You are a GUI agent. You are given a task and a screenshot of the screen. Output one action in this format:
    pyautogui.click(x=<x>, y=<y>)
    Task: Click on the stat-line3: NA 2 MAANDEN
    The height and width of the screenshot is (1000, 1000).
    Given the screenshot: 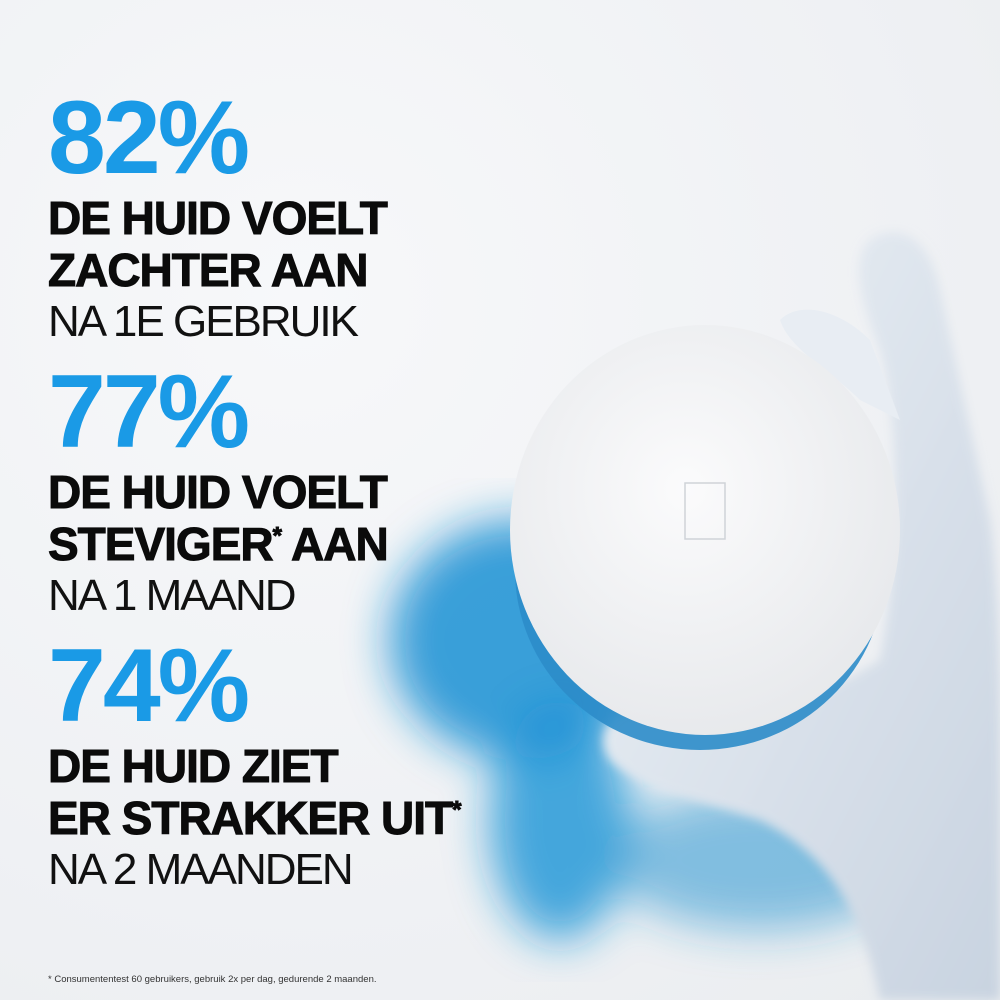 What is the action you would take?
    pyautogui.click(x=201, y=869)
    